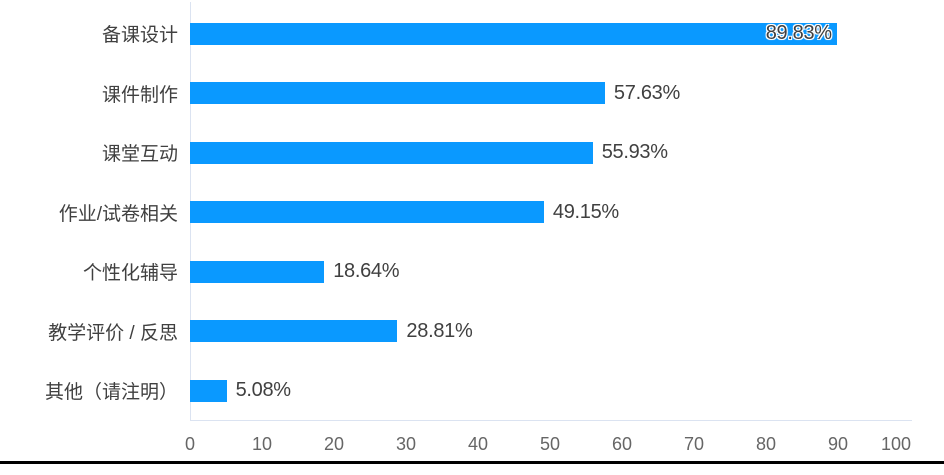 This screenshot has width=944, height=475. What do you see at coordinates (366, 271) in the screenshot?
I see `value-label: 18.64%` at bounding box center [366, 271].